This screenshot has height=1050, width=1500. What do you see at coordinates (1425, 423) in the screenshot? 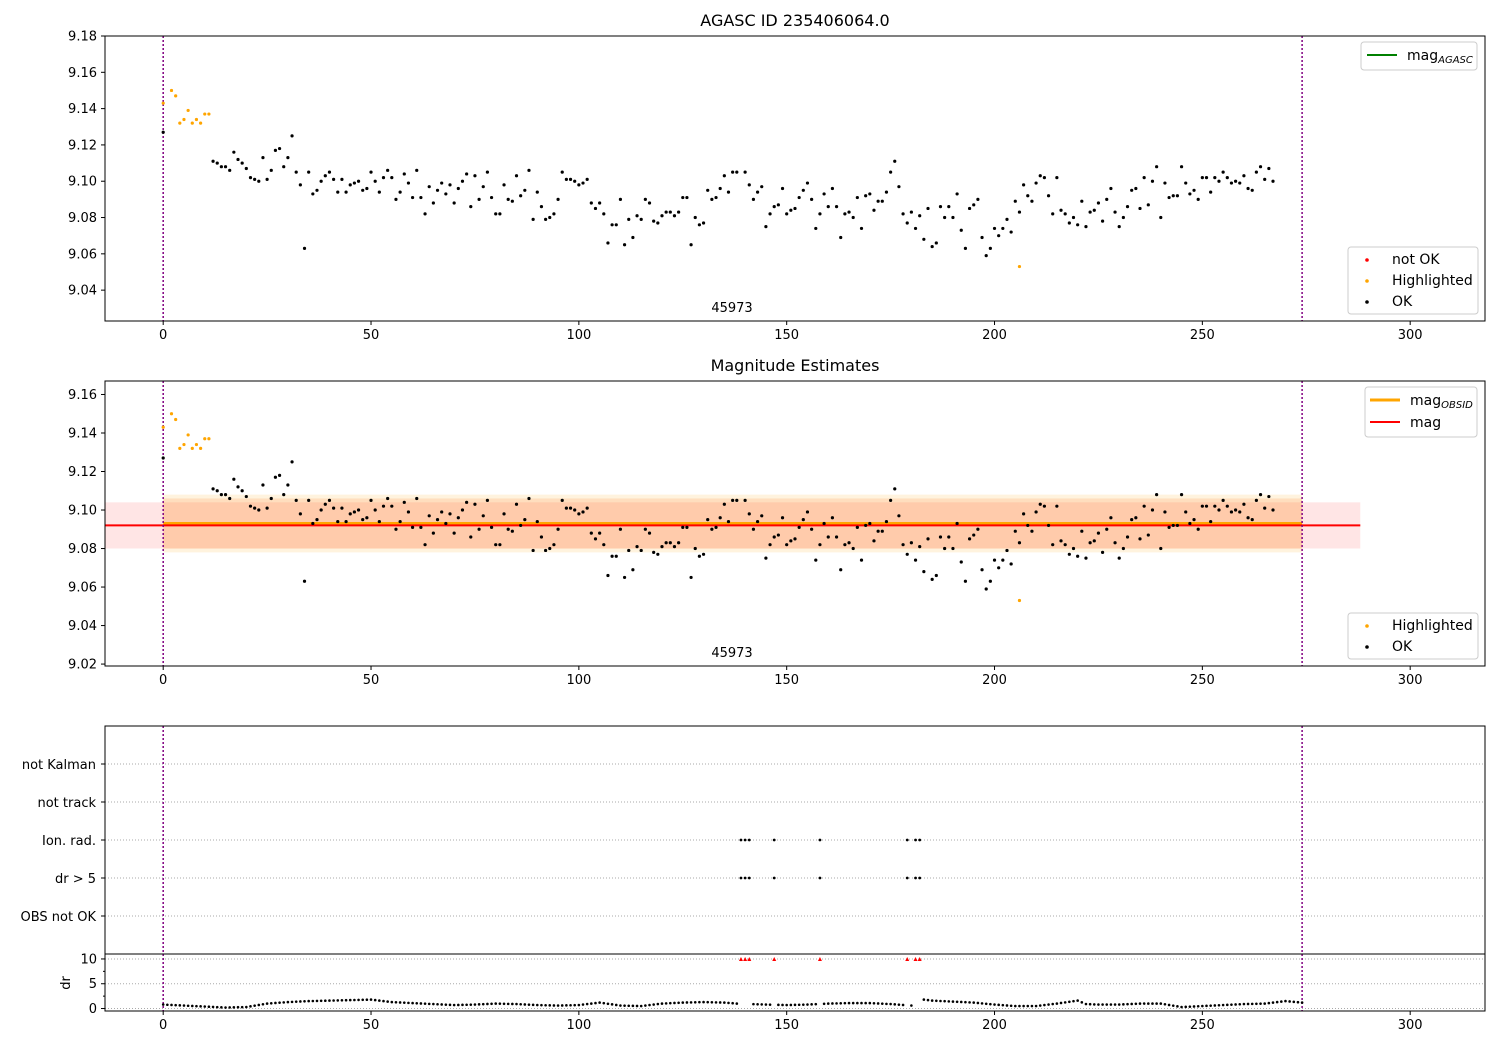
I see `legend-mag: mag` at bounding box center [1425, 423].